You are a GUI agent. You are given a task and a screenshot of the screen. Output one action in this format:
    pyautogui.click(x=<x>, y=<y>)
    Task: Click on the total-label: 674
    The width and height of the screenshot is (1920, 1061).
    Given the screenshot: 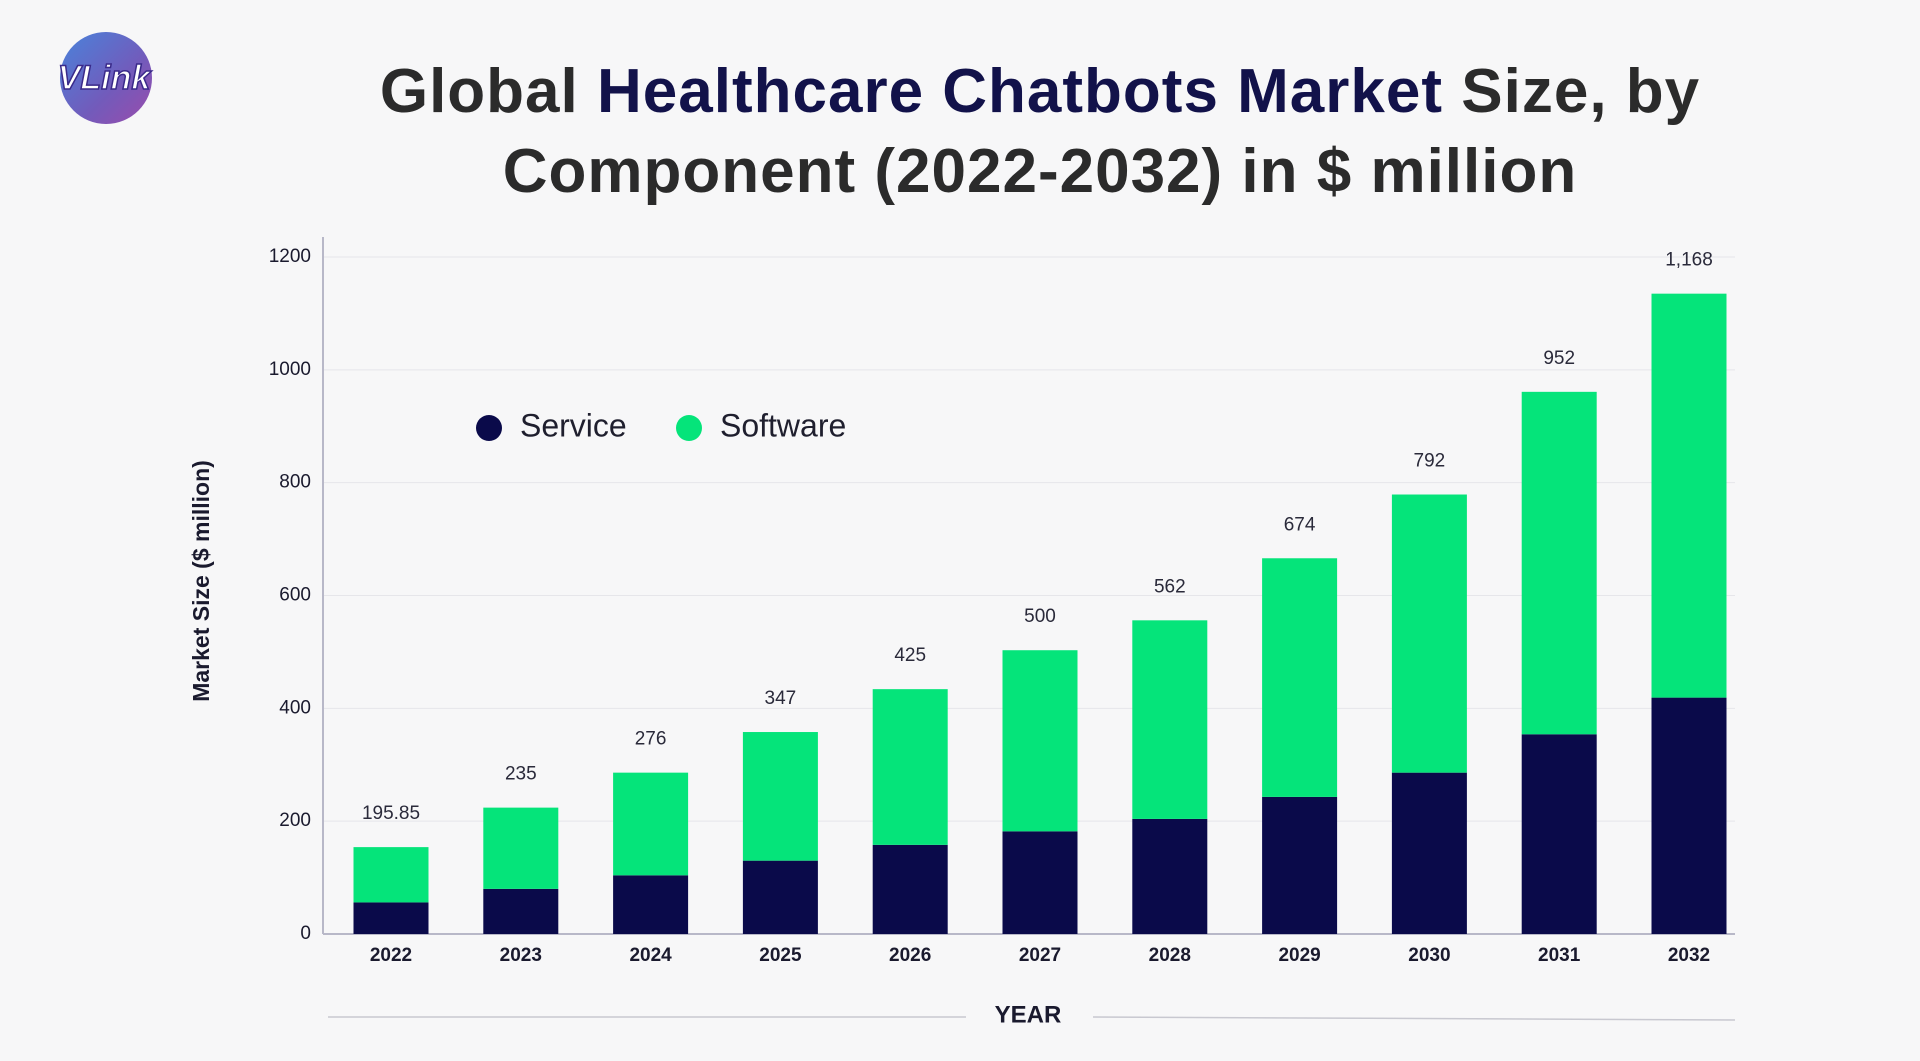 What is the action you would take?
    pyautogui.click(x=1300, y=524)
    